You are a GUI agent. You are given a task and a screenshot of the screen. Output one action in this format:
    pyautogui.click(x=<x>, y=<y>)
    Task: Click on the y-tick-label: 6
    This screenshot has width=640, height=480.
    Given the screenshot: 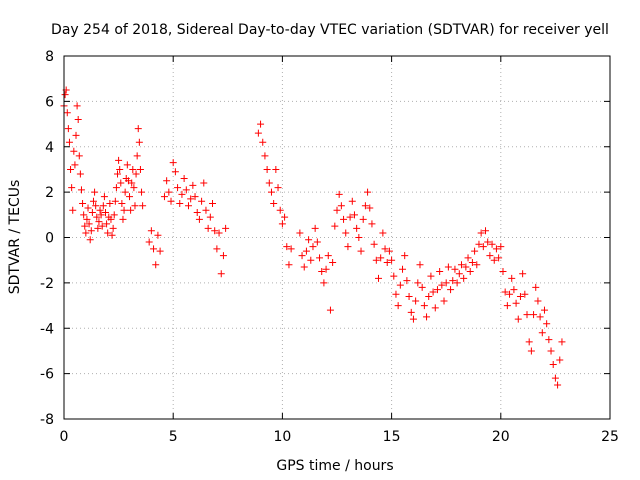 What is the action you would take?
    pyautogui.click(x=49, y=102)
    